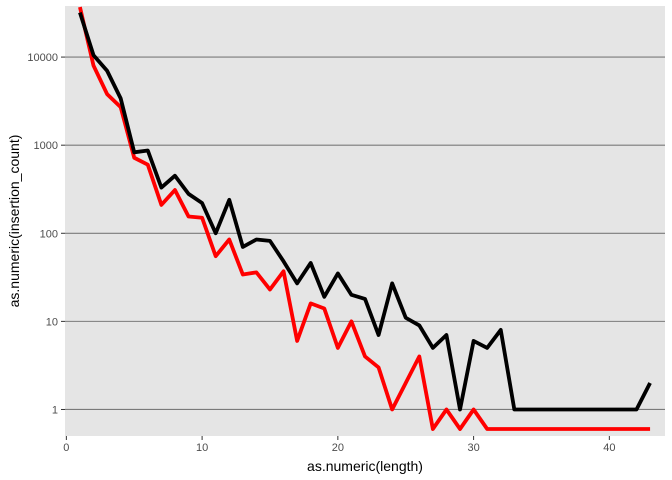  I want to click on y-tick-label-0: 1, so click(55, 410).